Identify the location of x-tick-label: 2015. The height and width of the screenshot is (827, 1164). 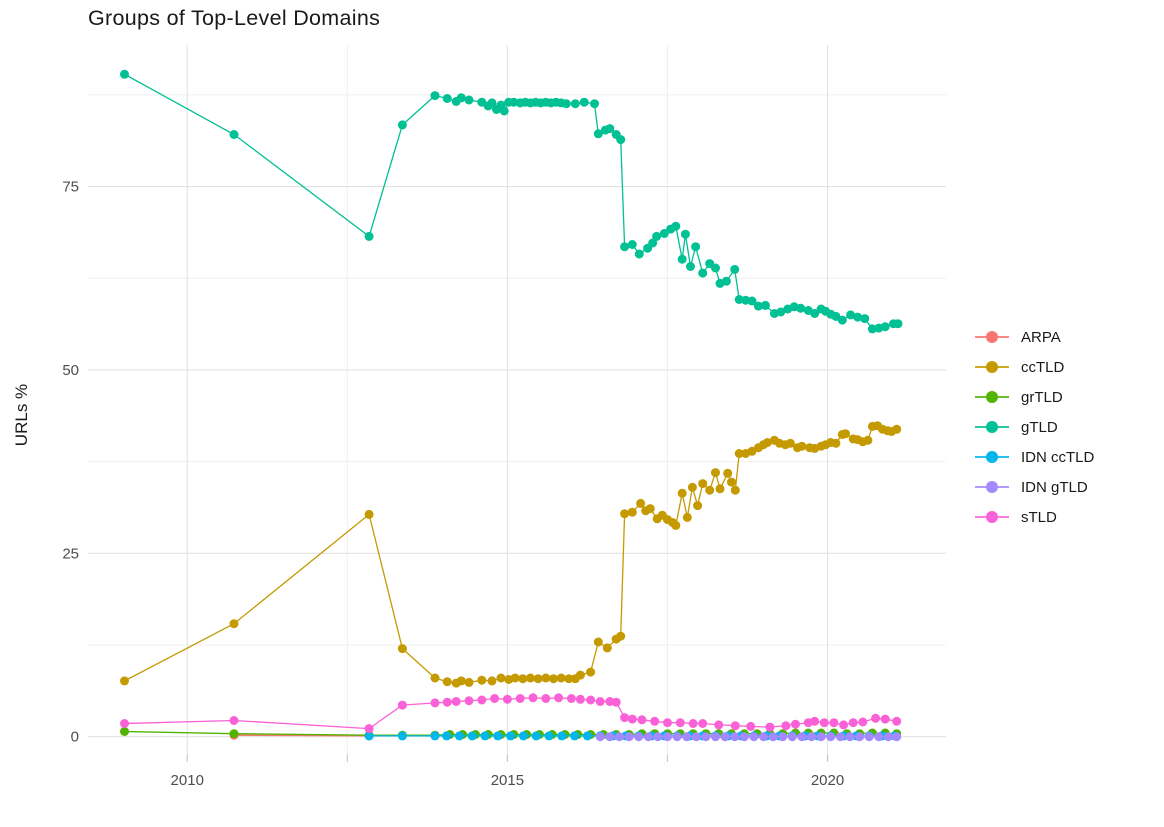
(507, 780).